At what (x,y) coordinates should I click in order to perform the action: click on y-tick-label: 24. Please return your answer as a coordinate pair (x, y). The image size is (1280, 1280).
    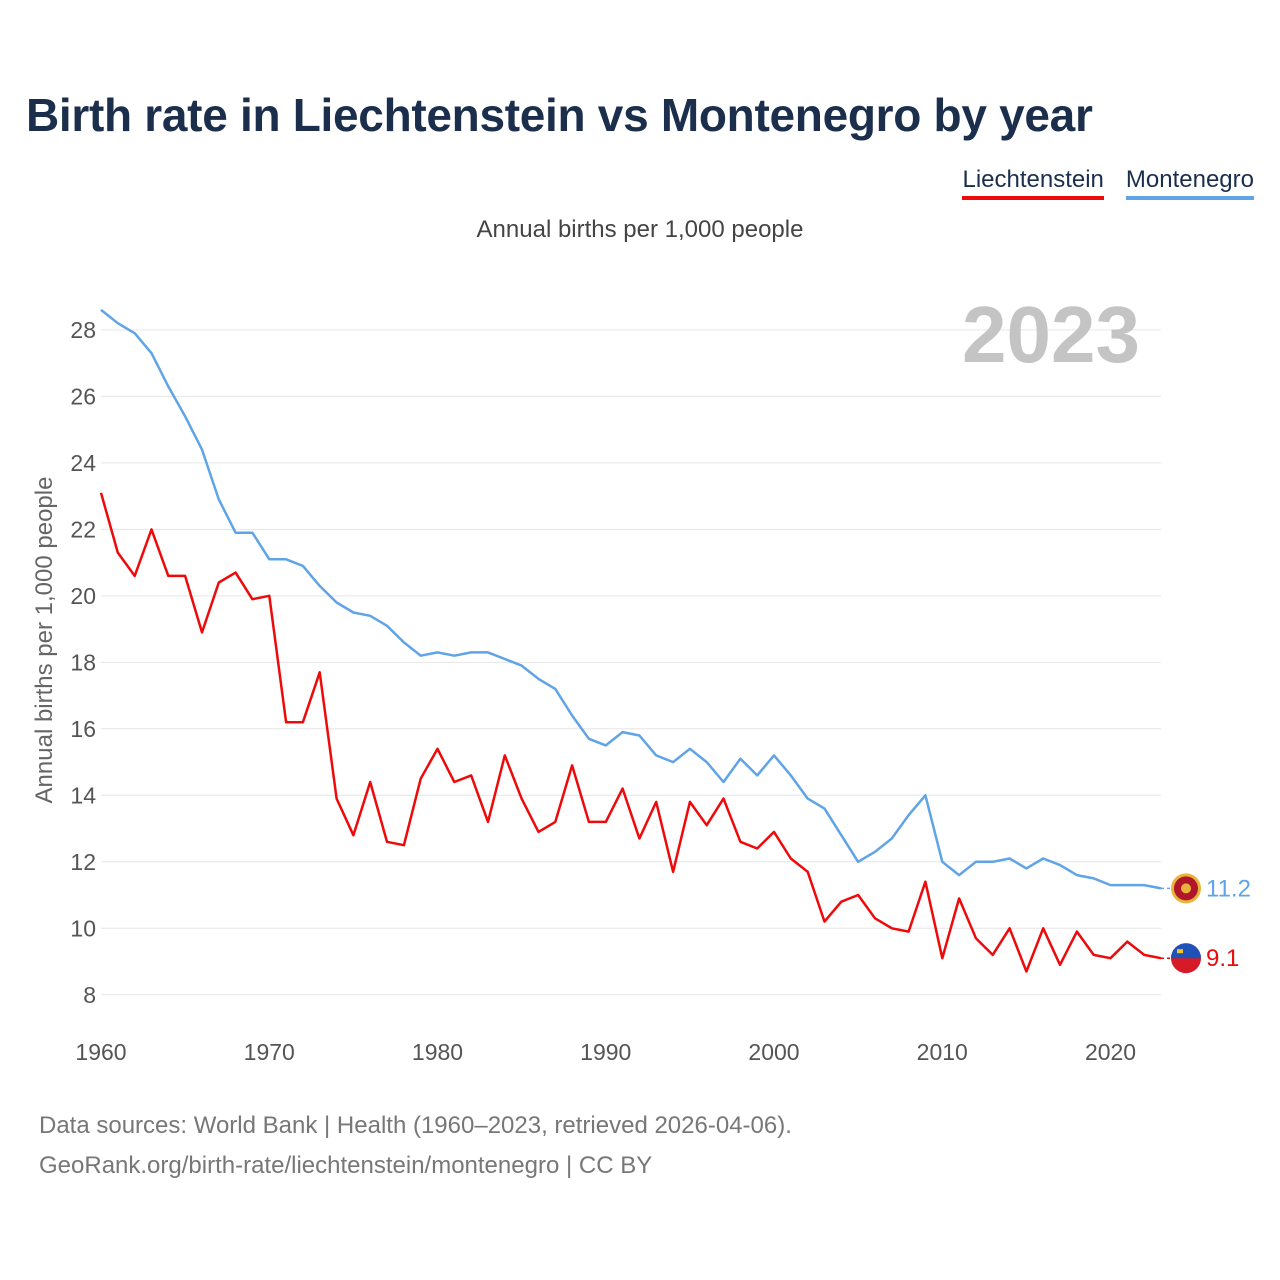
    Looking at the image, I should click on (83, 463).